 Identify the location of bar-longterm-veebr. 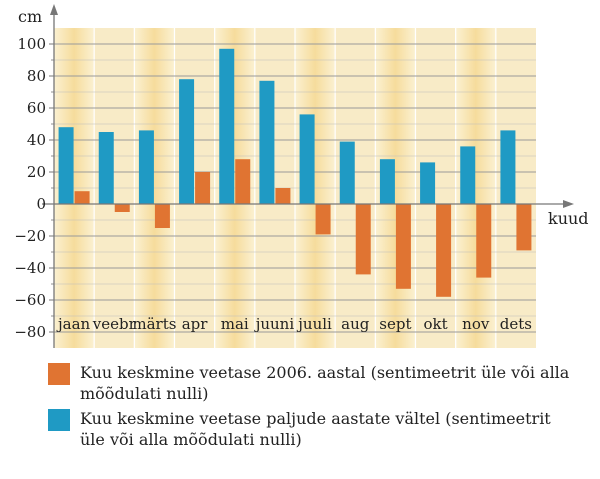
(106, 168).